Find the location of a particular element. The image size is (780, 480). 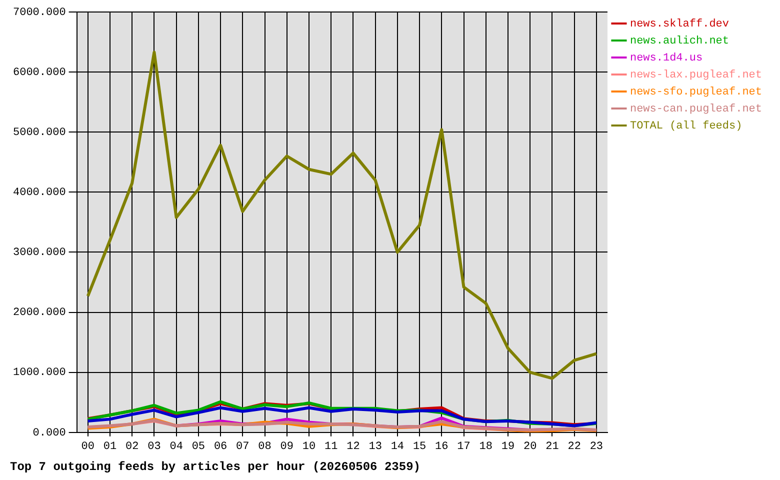

x-tick-label: 08 is located at coordinates (265, 446).